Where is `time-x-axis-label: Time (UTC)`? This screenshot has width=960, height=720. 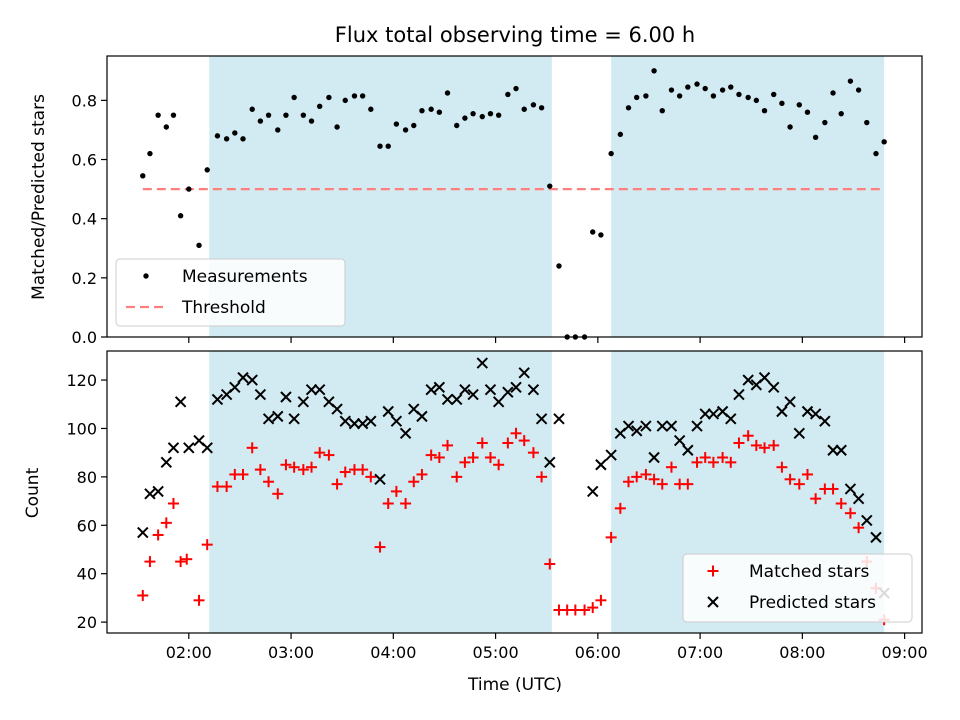
time-x-axis-label: Time (UTC) is located at coordinates (514, 685).